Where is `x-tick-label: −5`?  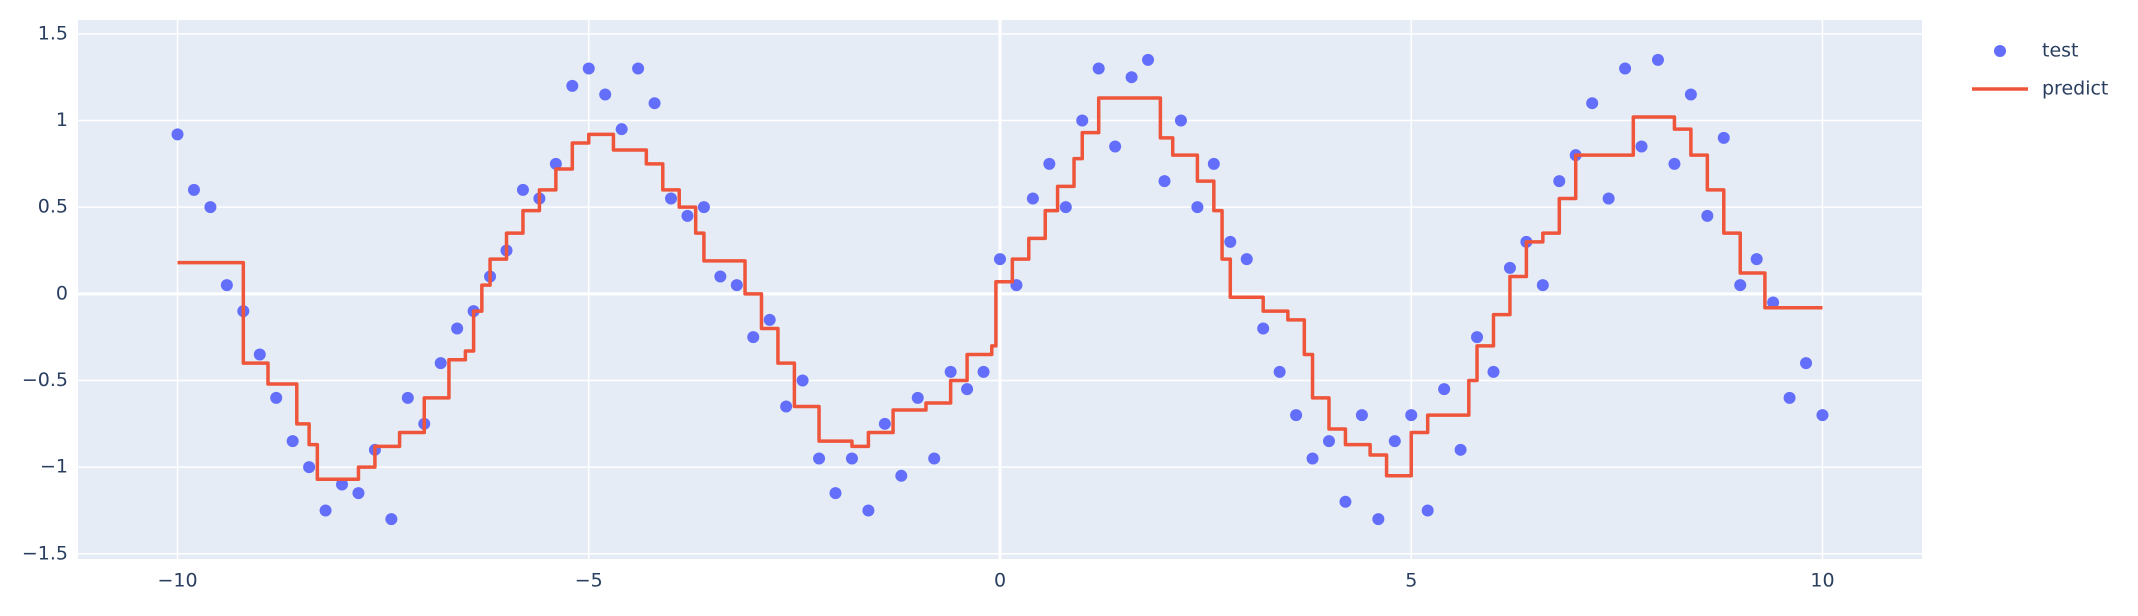
x-tick-label: −5 is located at coordinates (589, 581).